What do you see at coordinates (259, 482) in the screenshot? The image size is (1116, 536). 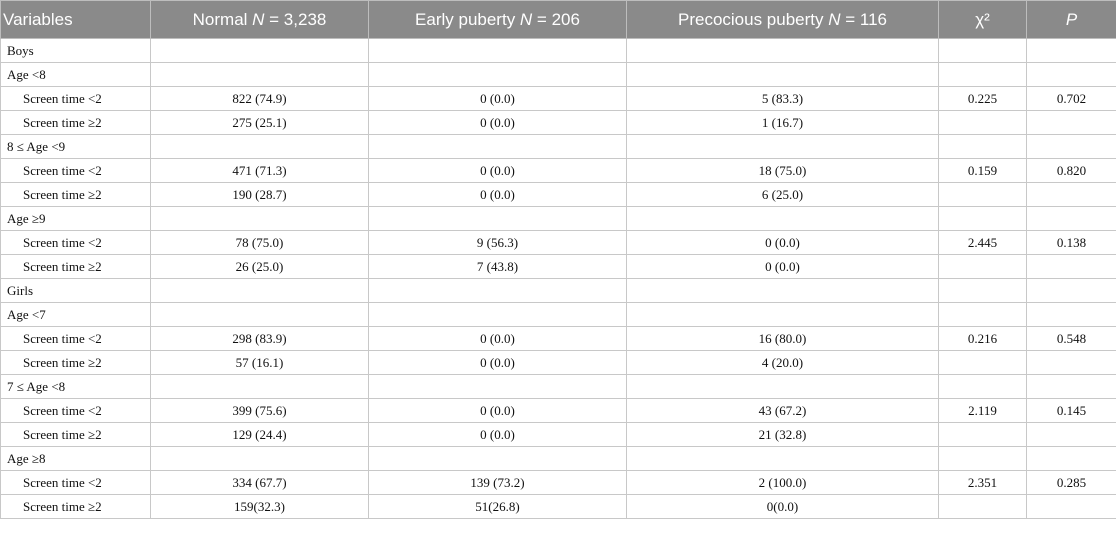 I see `cell-normal: 334 (67.7)` at bounding box center [259, 482].